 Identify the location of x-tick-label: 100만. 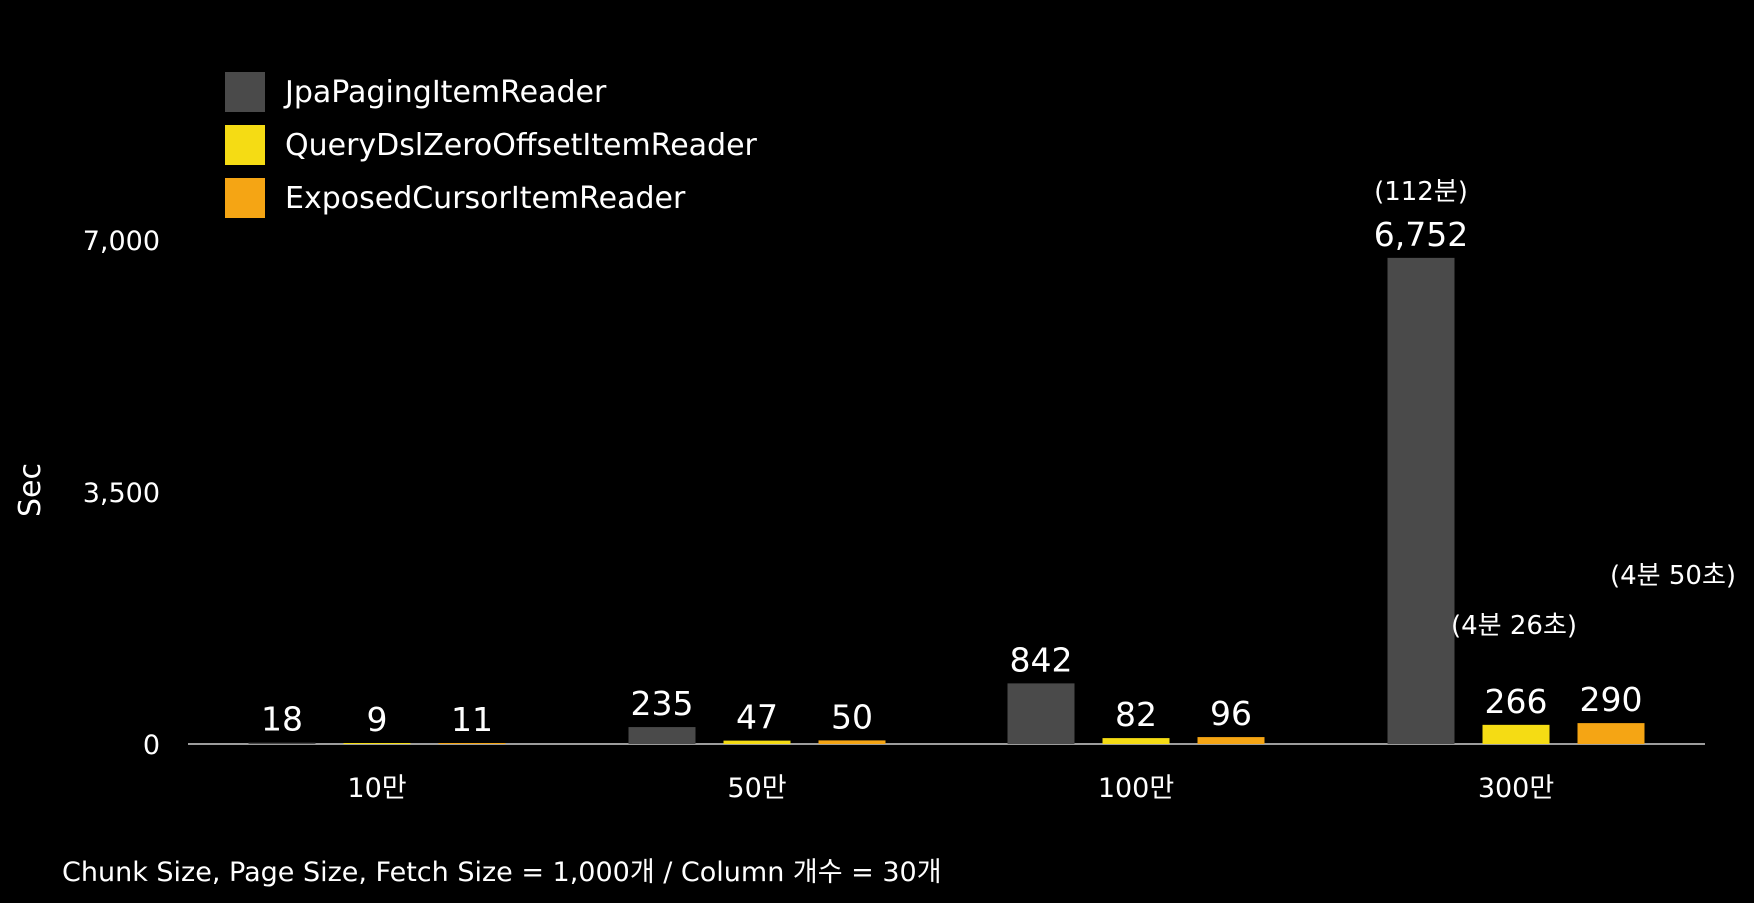
(1136, 788).